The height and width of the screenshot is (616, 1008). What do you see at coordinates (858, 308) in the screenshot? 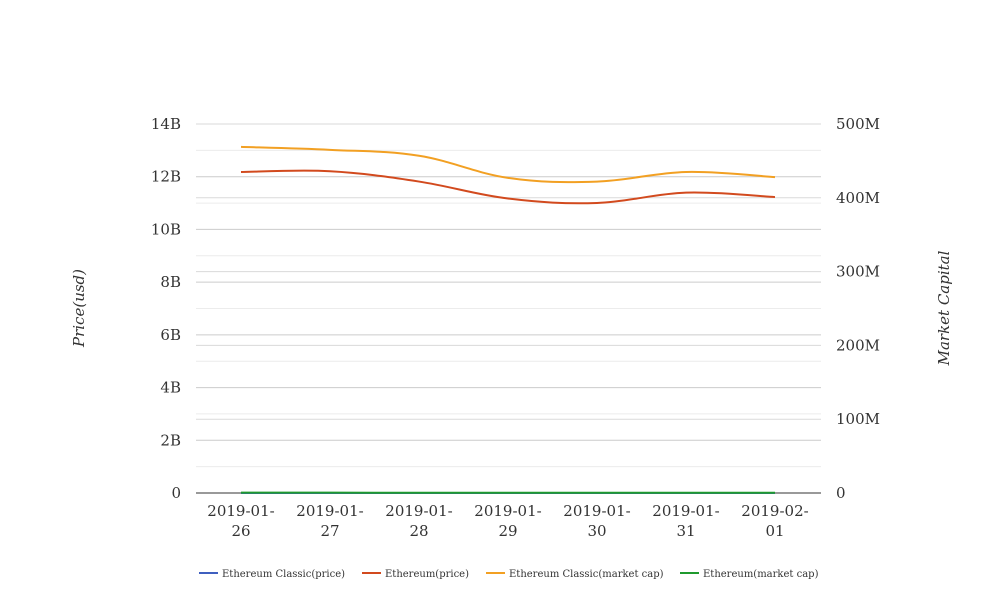
I see `right-axis-ticks: 0 100M 200M 300M 400M 500M` at bounding box center [858, 308].